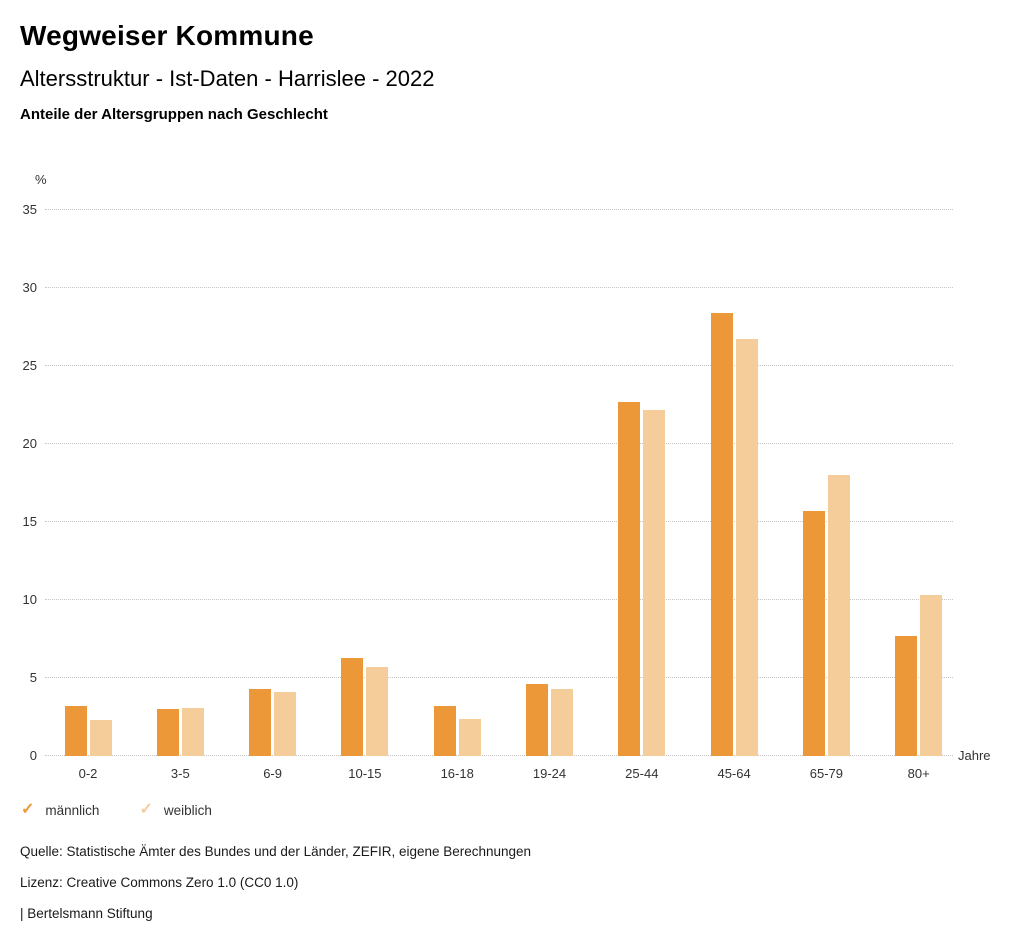 This screenshot has height=946, width=1024. Describe the element at coordinates (72, 810) in the screenshot. I see `legend-label: männlich` at that location.